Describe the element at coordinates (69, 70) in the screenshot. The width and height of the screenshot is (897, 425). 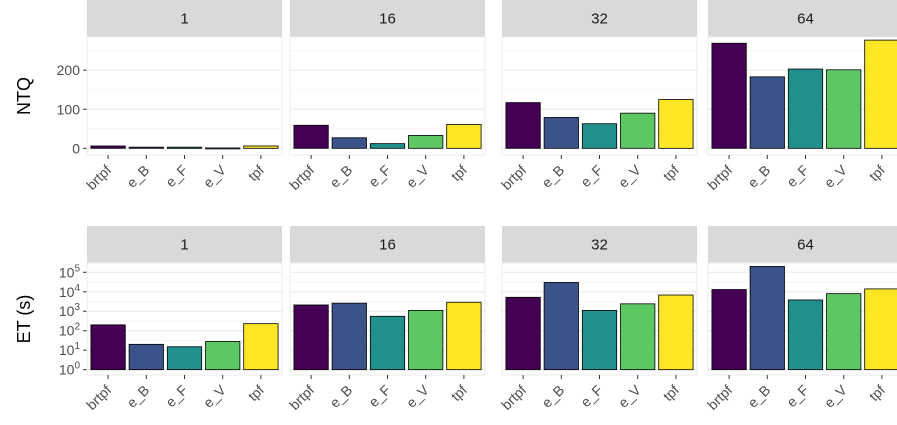
I see `y-tick-label: 200` at that location.